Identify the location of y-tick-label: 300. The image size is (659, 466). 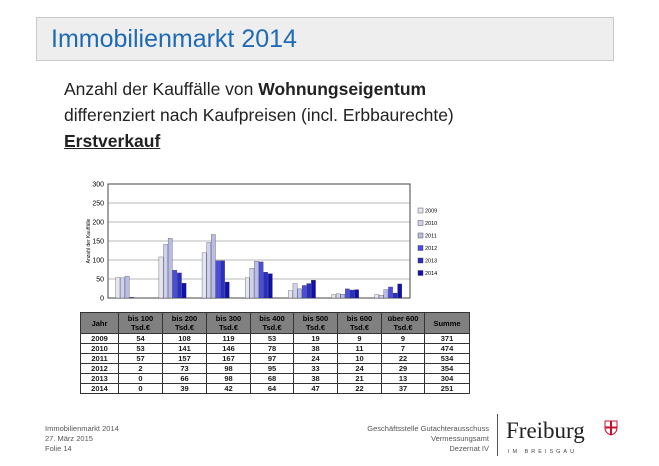
(98, 185).